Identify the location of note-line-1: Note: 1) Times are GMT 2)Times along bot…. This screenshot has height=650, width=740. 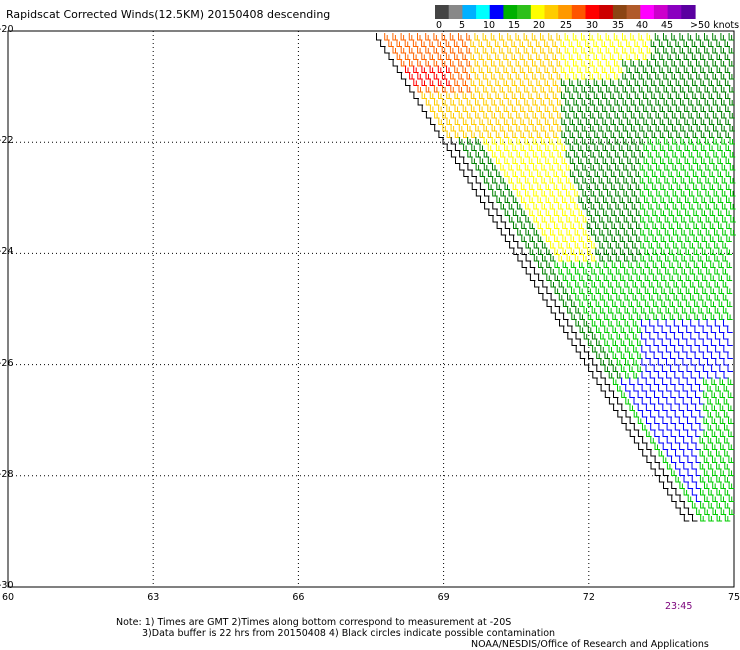
(314, 622).